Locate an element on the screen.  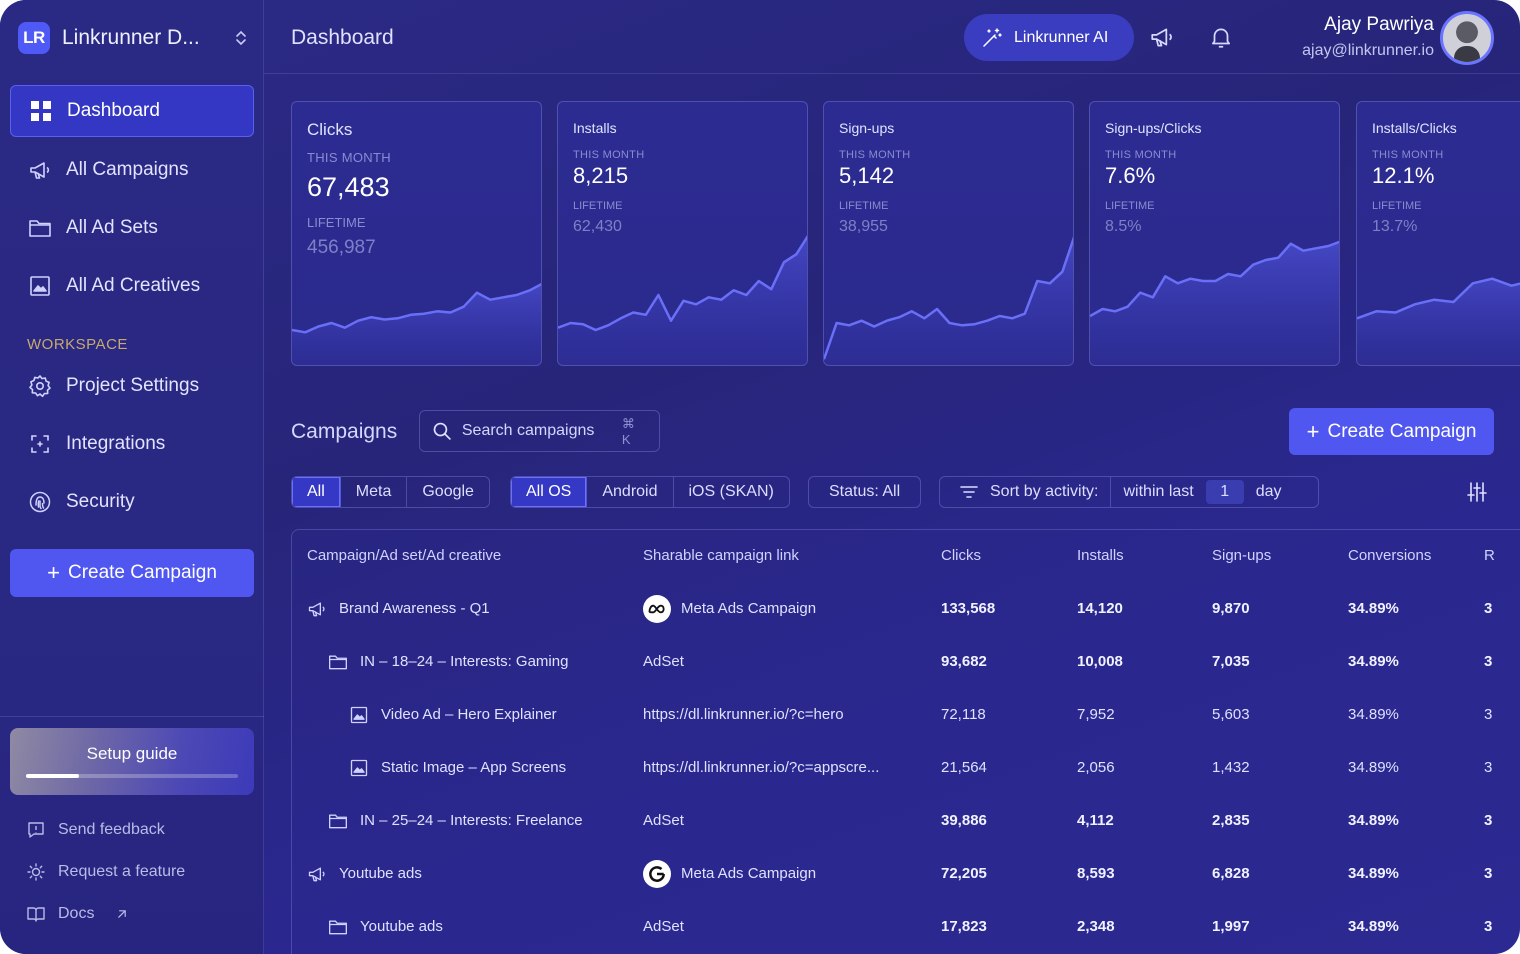
row-name-cell: Static Image – App Screens is located at coordinates (457, 767).